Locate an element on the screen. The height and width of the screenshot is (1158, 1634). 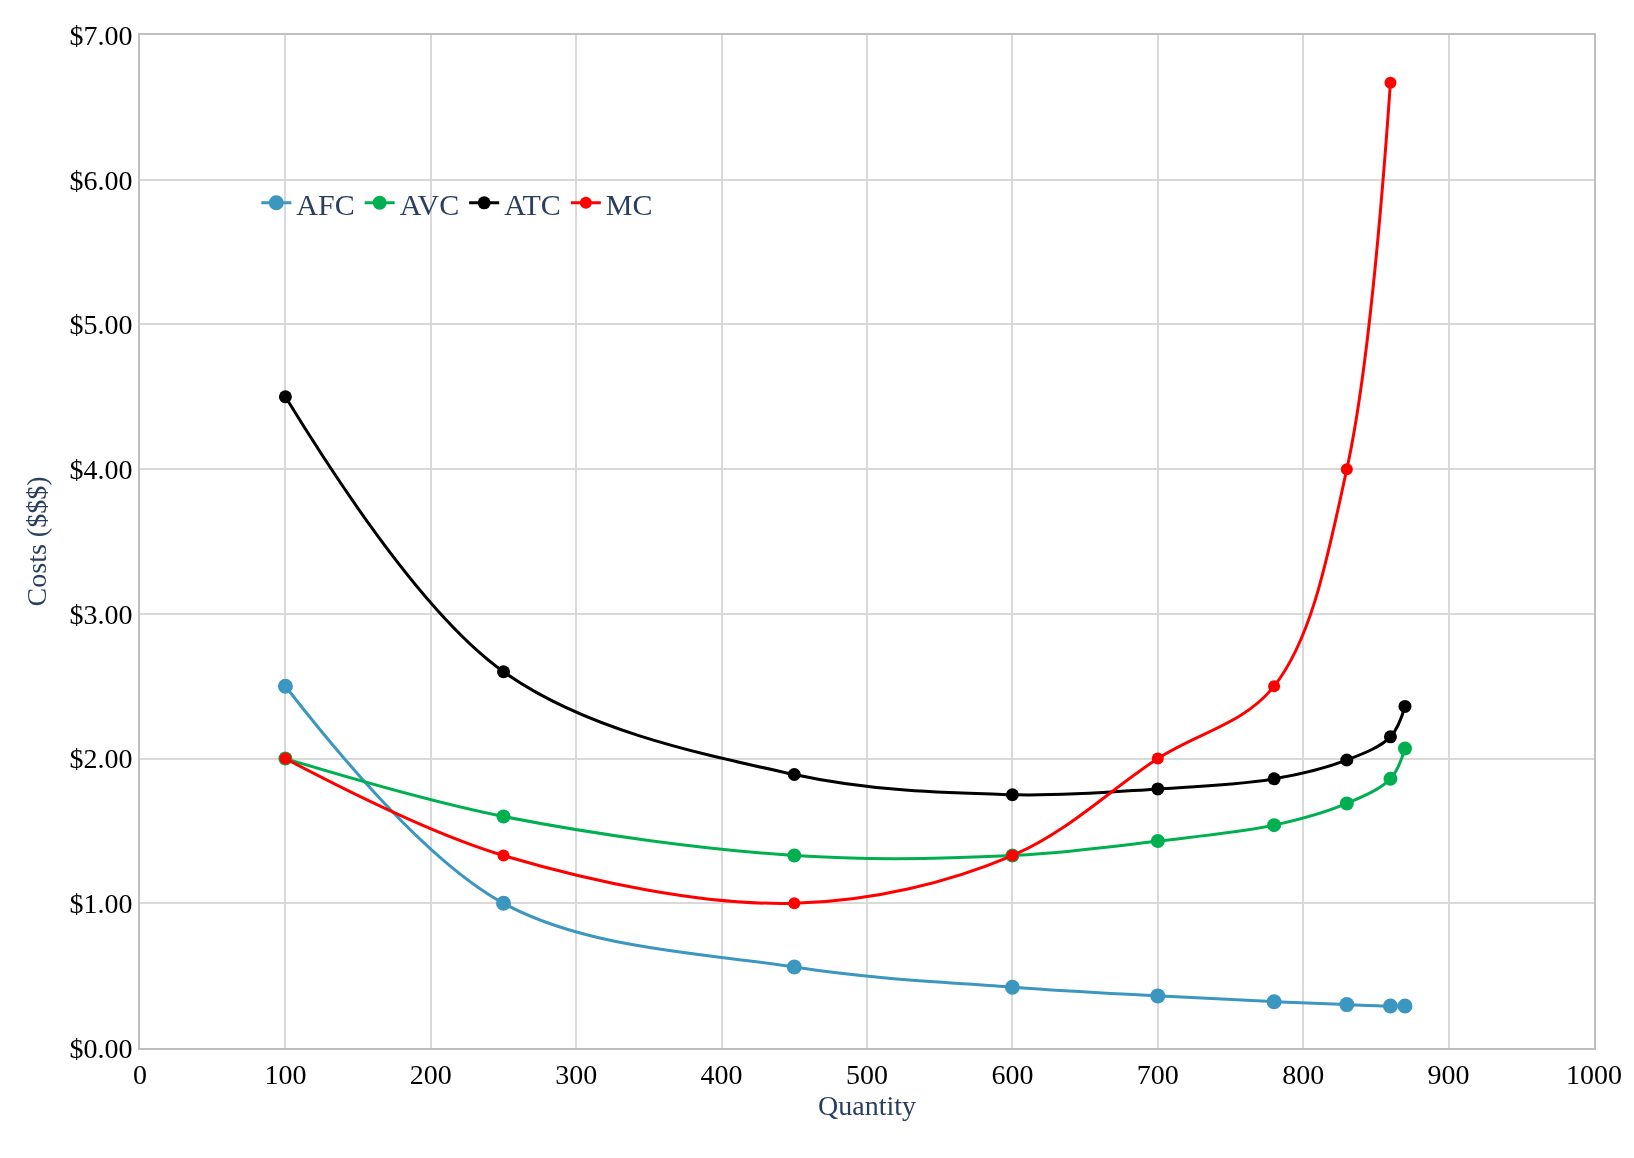
legend-label: ATC is located at coordinates (532, 204).